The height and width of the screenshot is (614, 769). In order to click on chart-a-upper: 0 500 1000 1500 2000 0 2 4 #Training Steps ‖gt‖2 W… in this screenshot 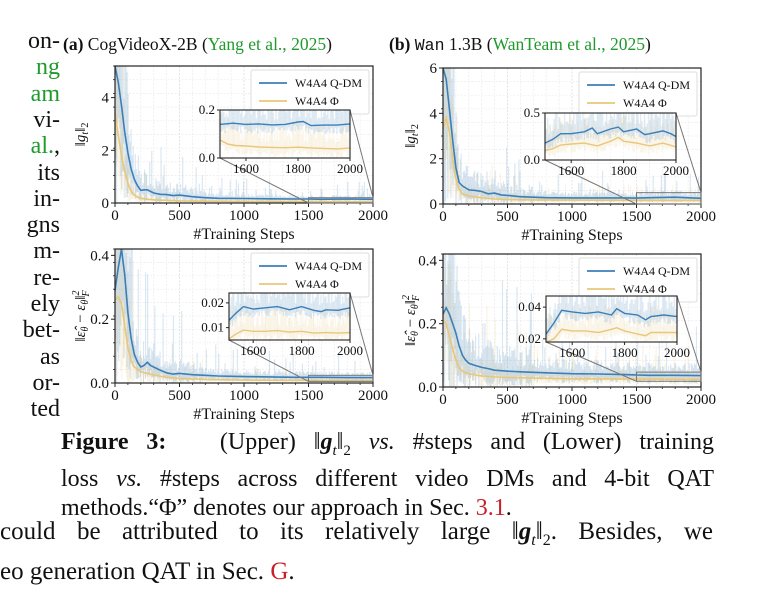, I will do `click(230, 154)`.